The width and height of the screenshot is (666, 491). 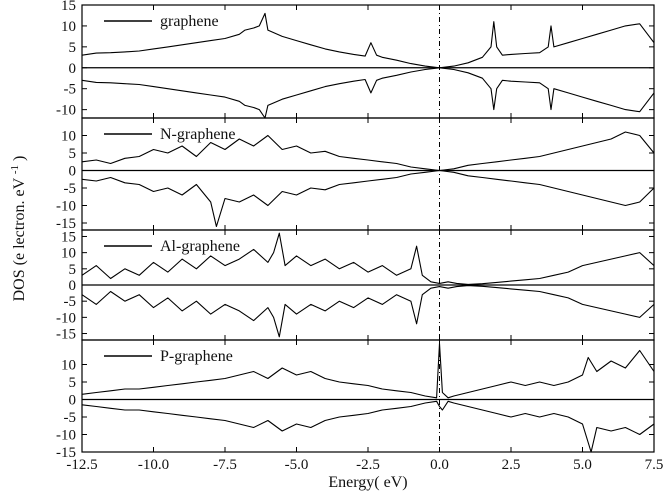 I want to click on y-axis-title-close: ), so click(x=19, y=158).